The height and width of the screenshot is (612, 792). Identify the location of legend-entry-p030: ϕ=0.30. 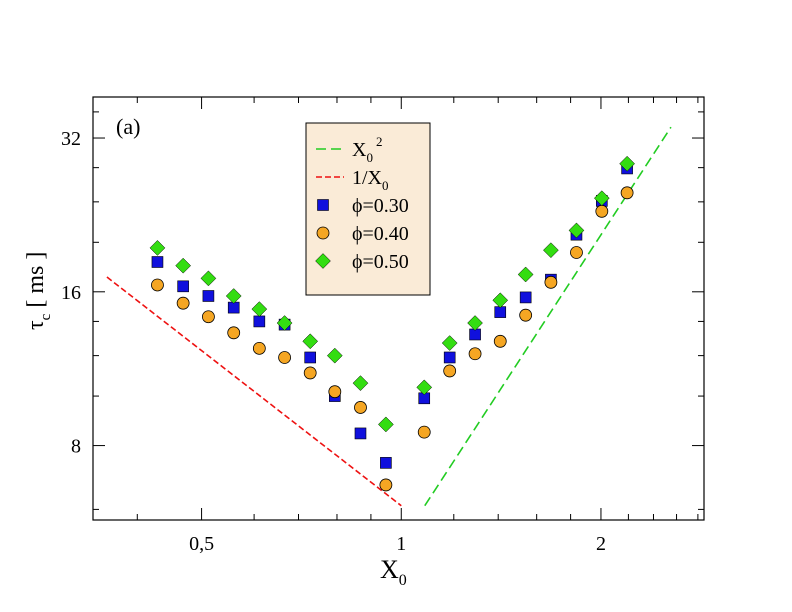
(363, 206).